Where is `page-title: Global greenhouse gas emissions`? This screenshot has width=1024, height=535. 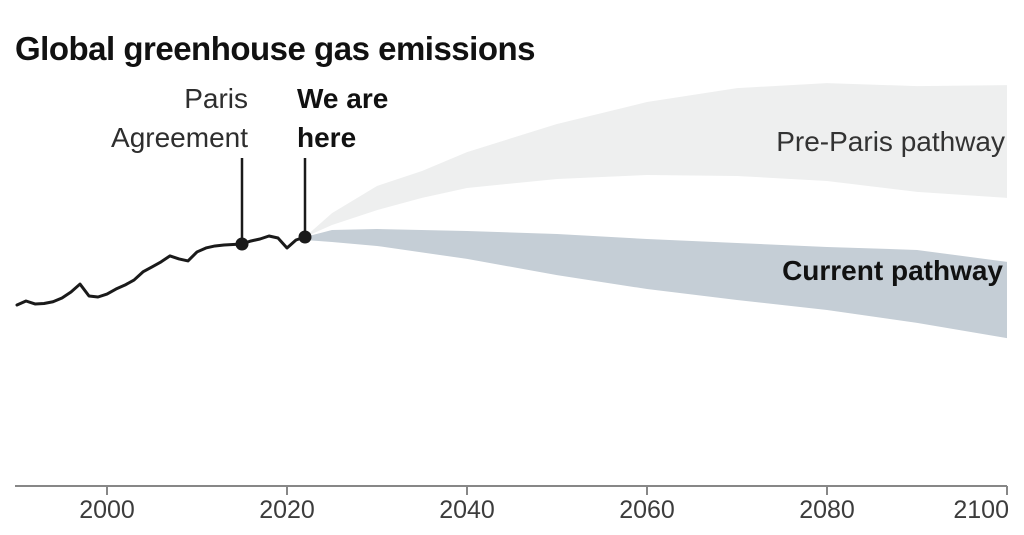
page-title: Global greenhouse gas emissions is located at coordinates (275, 49).